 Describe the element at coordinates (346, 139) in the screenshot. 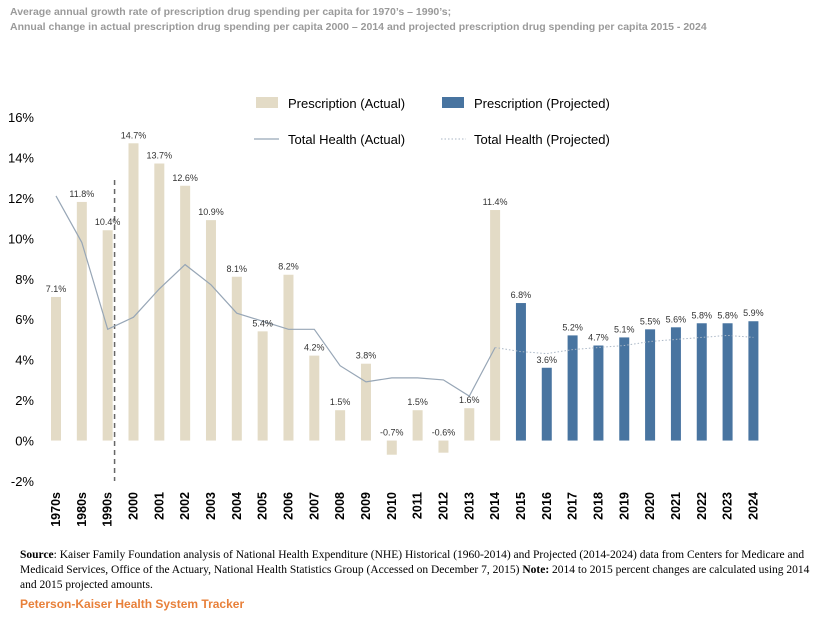

I see `legend-label-total-health-actual: Total Health (Actual)` at that location.